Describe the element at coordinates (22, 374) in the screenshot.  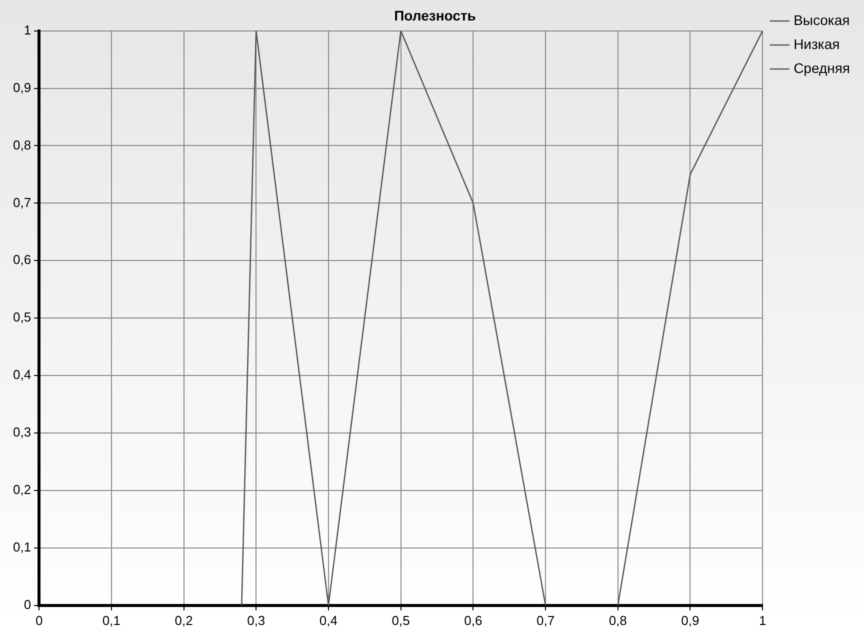
I see `y-tick-label: 0,4` at that location.